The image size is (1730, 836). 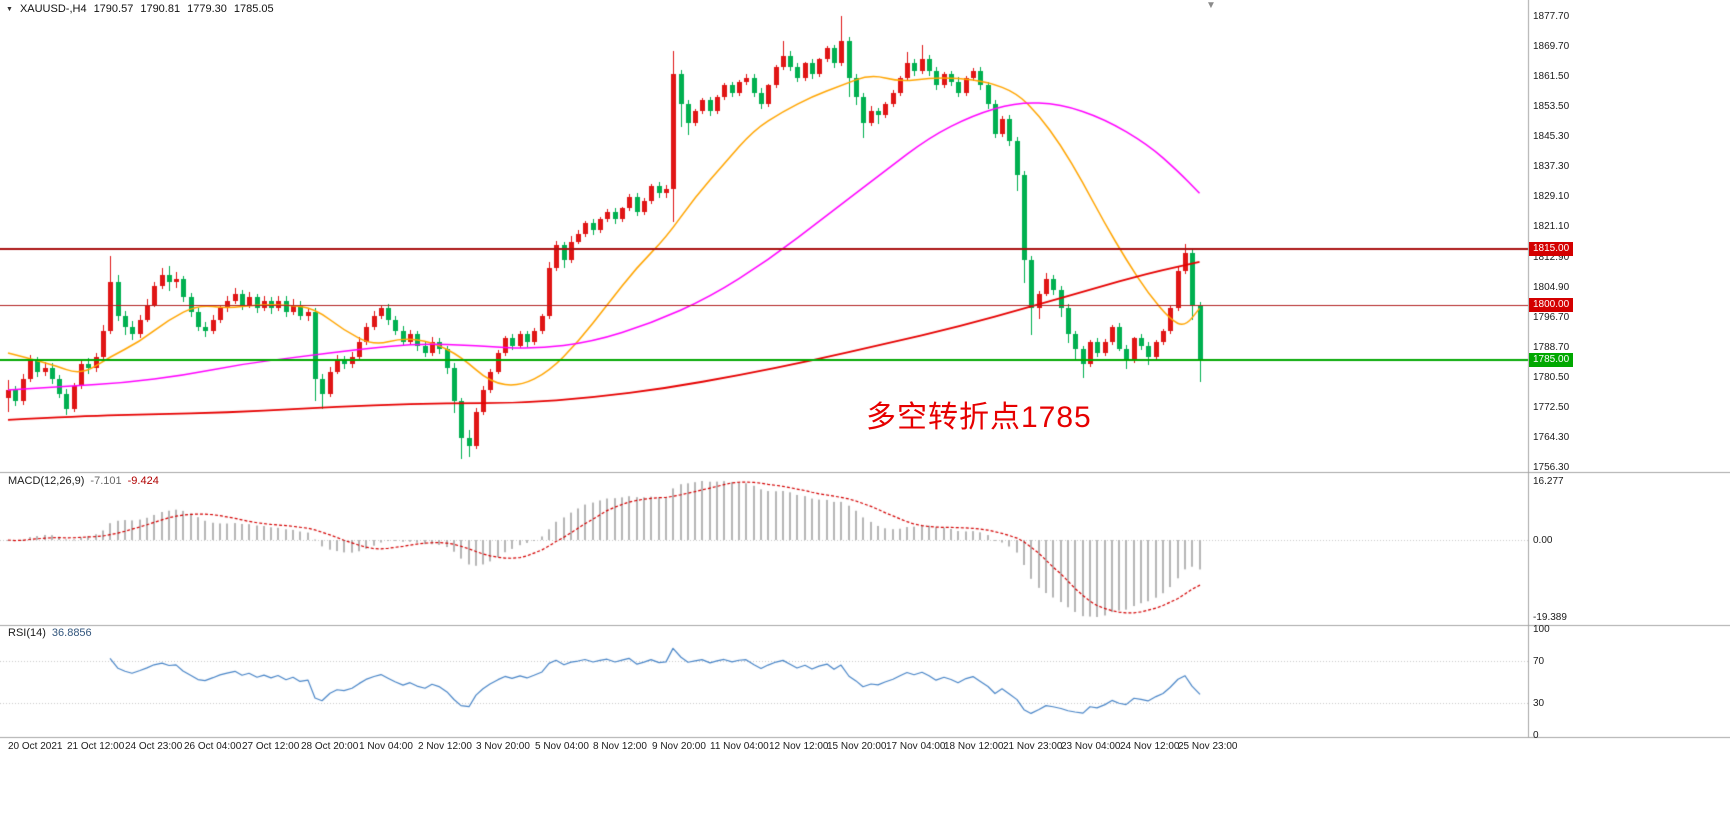 I want to click on time-axis-label: 18 Nov 12:00, so click(x=974, y=746).